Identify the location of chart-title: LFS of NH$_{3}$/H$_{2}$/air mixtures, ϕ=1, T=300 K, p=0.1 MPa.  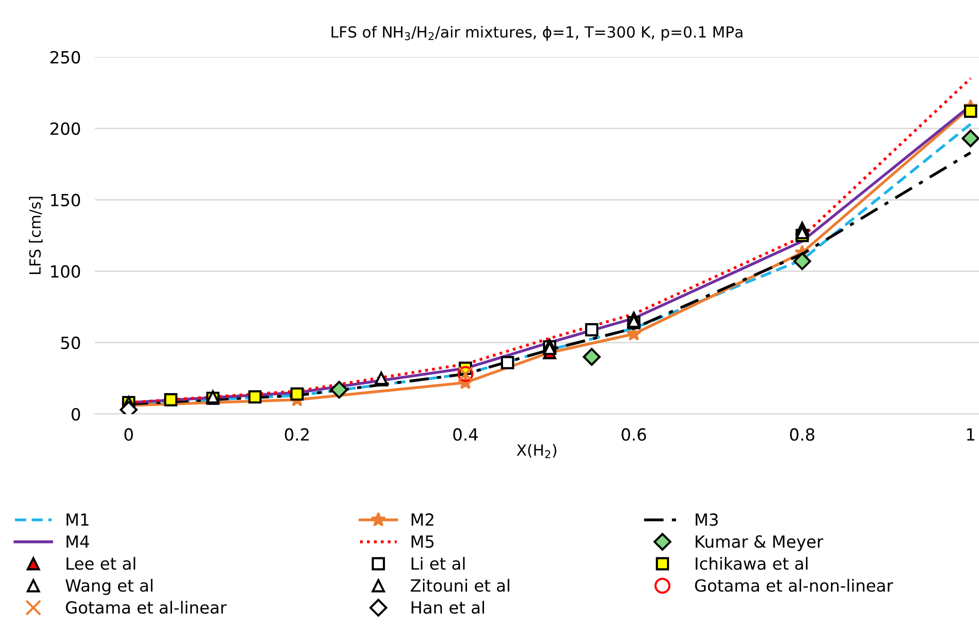
(537, 33).